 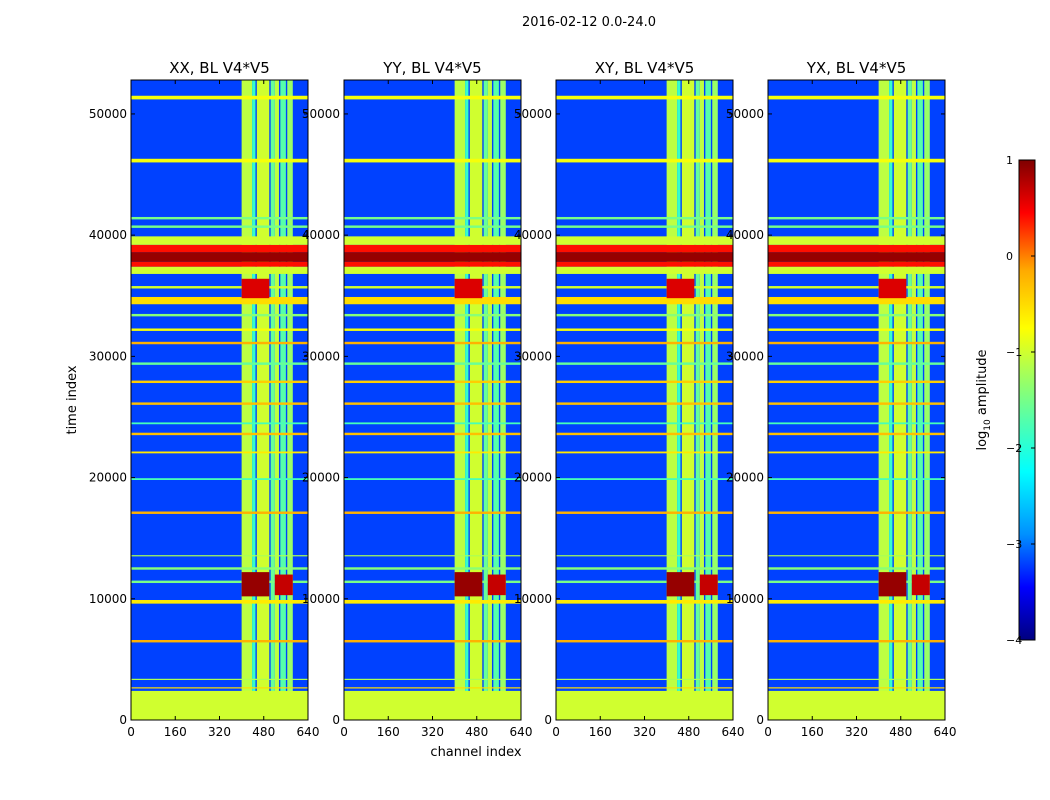 What do you see at coordinates (856, 400) in the screenshot?
I see `heatmap-image` at bounding box center [856, 400].